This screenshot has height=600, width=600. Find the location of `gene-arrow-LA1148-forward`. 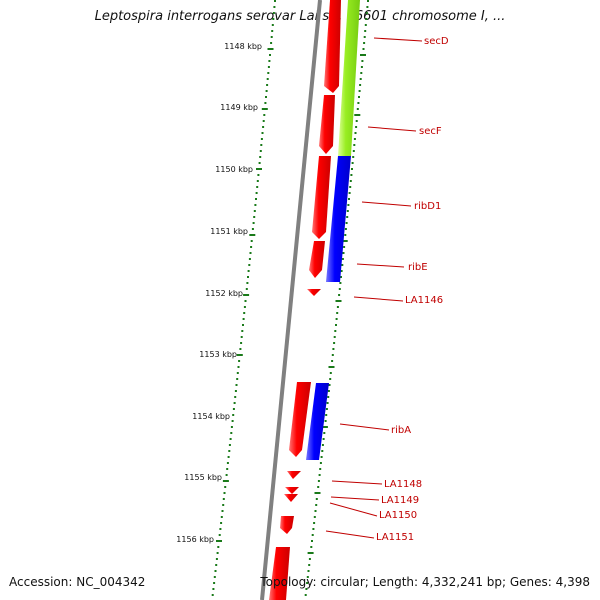

gene-arrow-LA1148-forward is located at coordinates (294, 475).